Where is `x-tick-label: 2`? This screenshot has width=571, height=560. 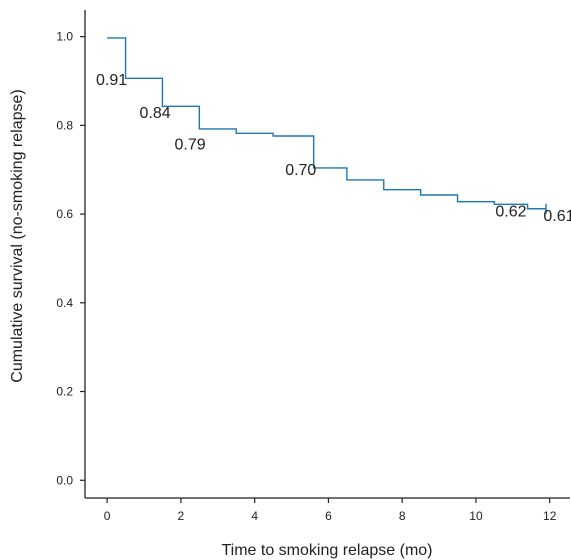 x-tick-label: 2 is located at coordinates (181, 516).